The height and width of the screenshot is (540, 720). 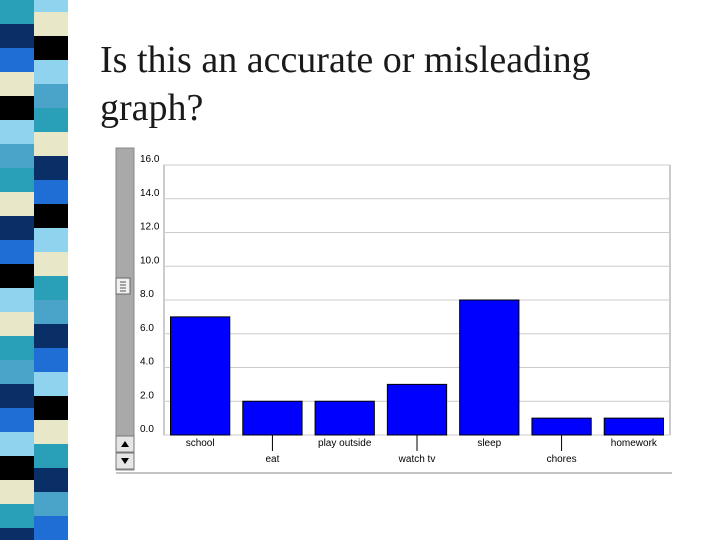 I want to click on arrow-up-icon, so click(x=125, y=444).